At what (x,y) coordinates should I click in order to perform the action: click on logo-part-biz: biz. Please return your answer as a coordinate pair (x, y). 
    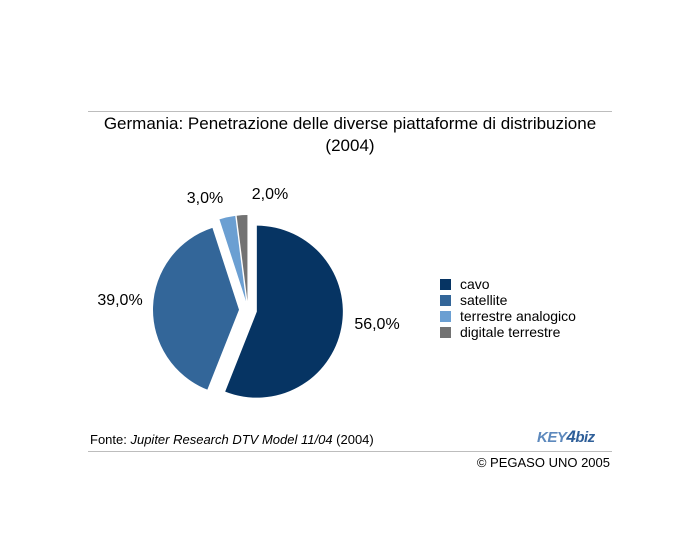
    Looking at the image, I should click on (585, 437).